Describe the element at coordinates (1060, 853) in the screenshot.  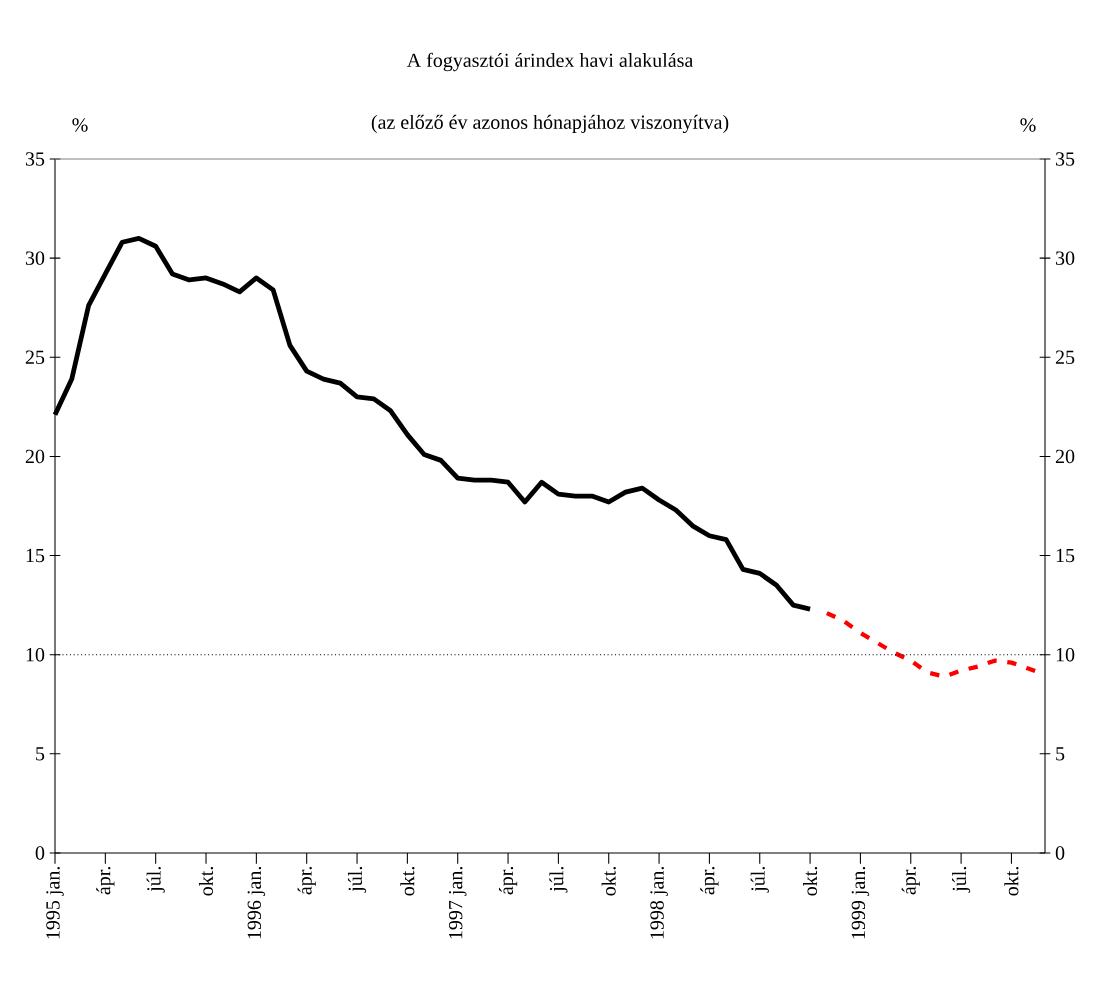
I see `y2-tick-label: 0` at that location.